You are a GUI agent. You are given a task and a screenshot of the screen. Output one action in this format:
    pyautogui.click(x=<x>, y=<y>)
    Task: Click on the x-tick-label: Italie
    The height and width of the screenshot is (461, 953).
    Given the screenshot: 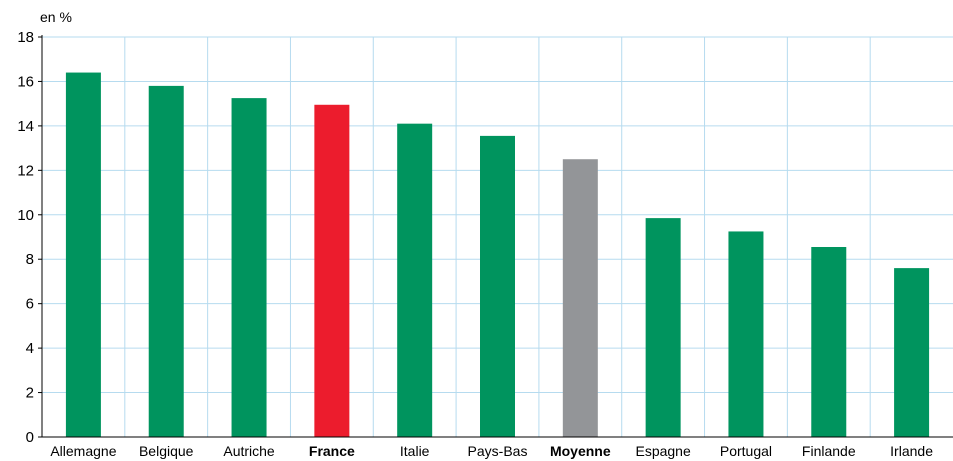 What is the action you would take?
    pyautogui.click(x=415, y=451)
    